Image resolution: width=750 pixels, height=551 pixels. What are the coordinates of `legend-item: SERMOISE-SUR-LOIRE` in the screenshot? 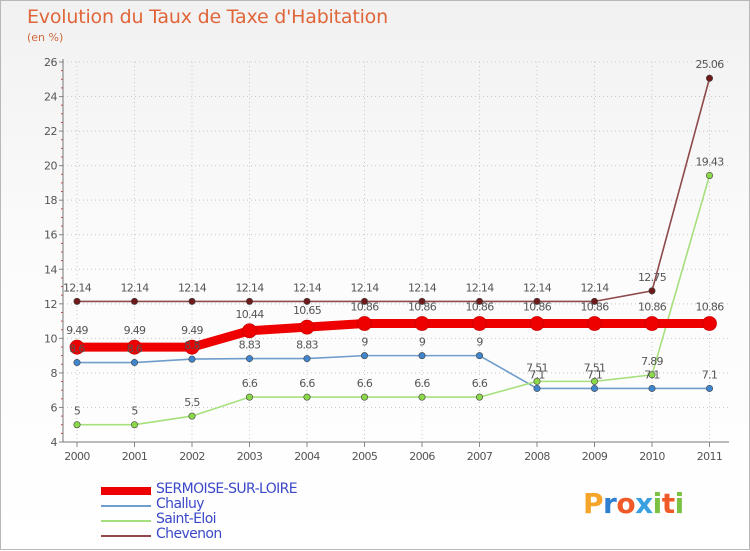 It's located at (231, 490).